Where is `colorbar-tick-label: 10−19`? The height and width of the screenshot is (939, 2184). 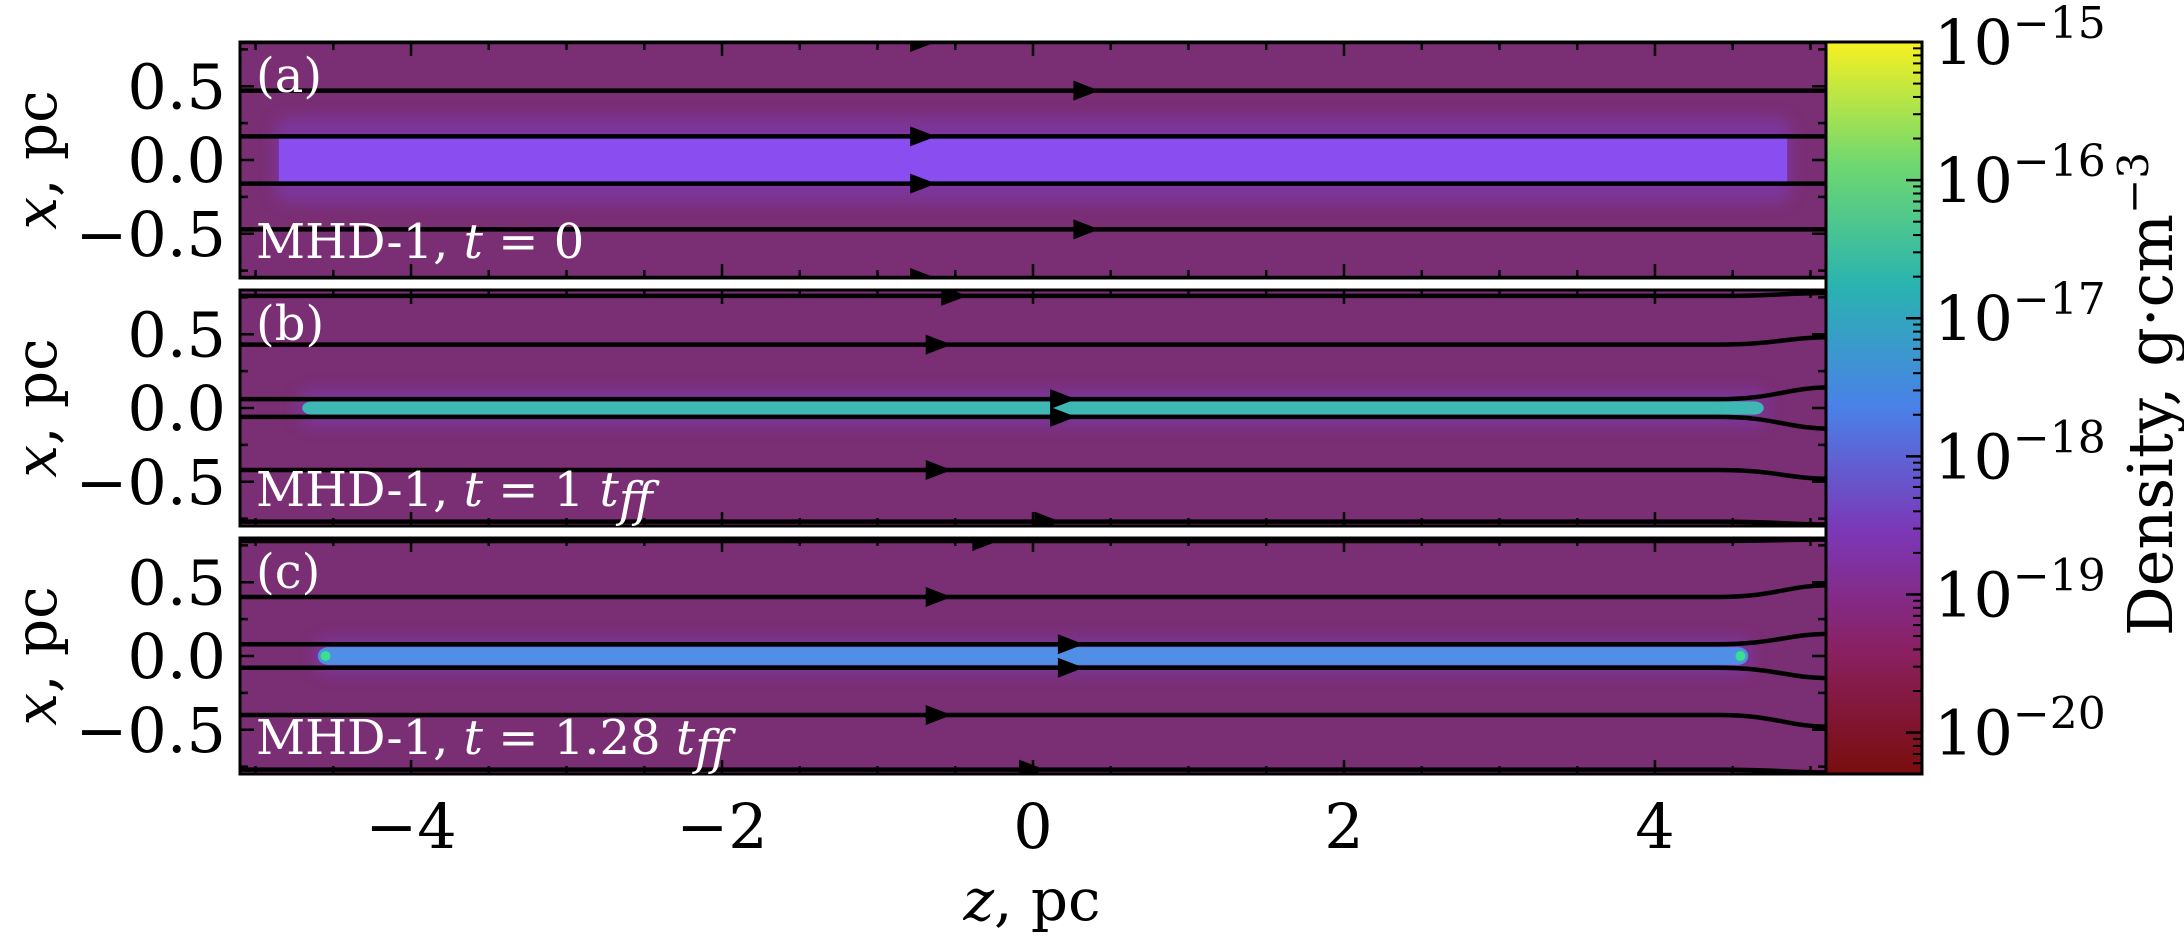
colorbar-tick-label: 10−19 is located at coordinates (2020, 590).